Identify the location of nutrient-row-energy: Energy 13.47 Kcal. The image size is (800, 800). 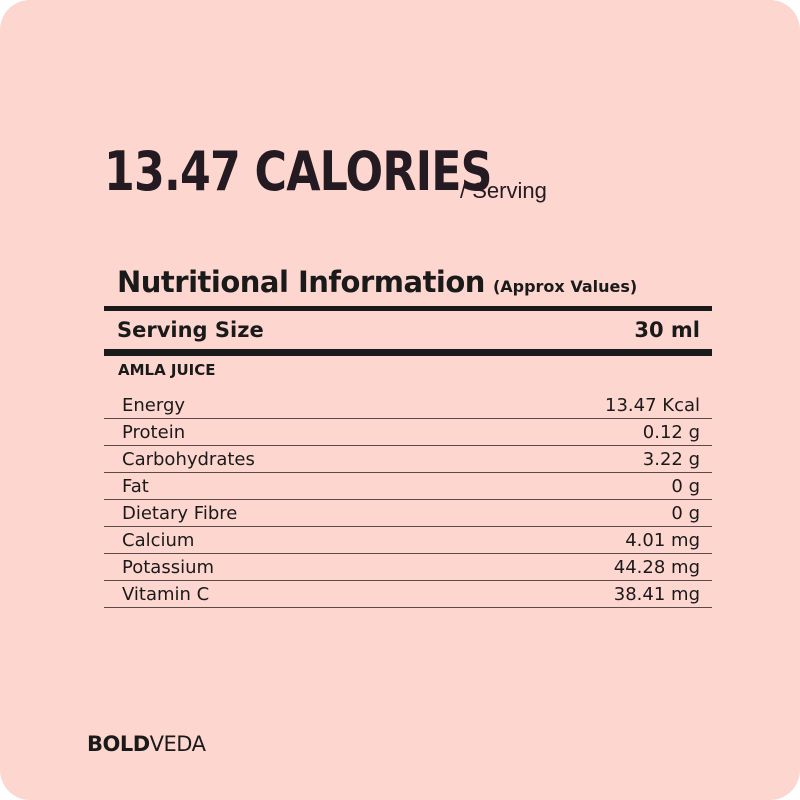
(408, 405).